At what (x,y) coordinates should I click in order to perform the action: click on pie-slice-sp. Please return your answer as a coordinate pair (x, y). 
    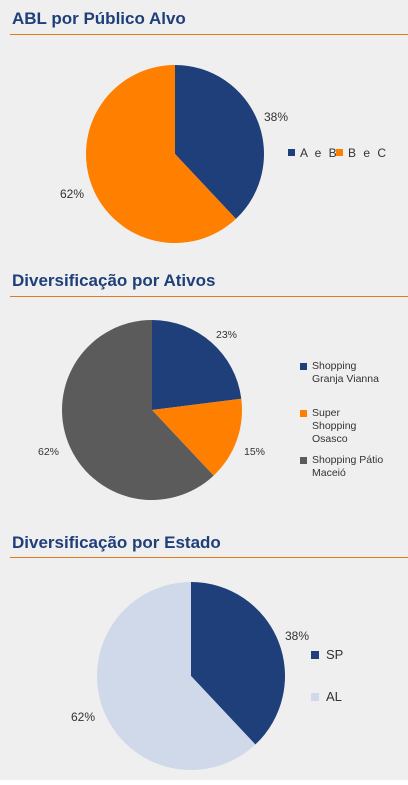
    Looking at the image, I should click on (238, 663).